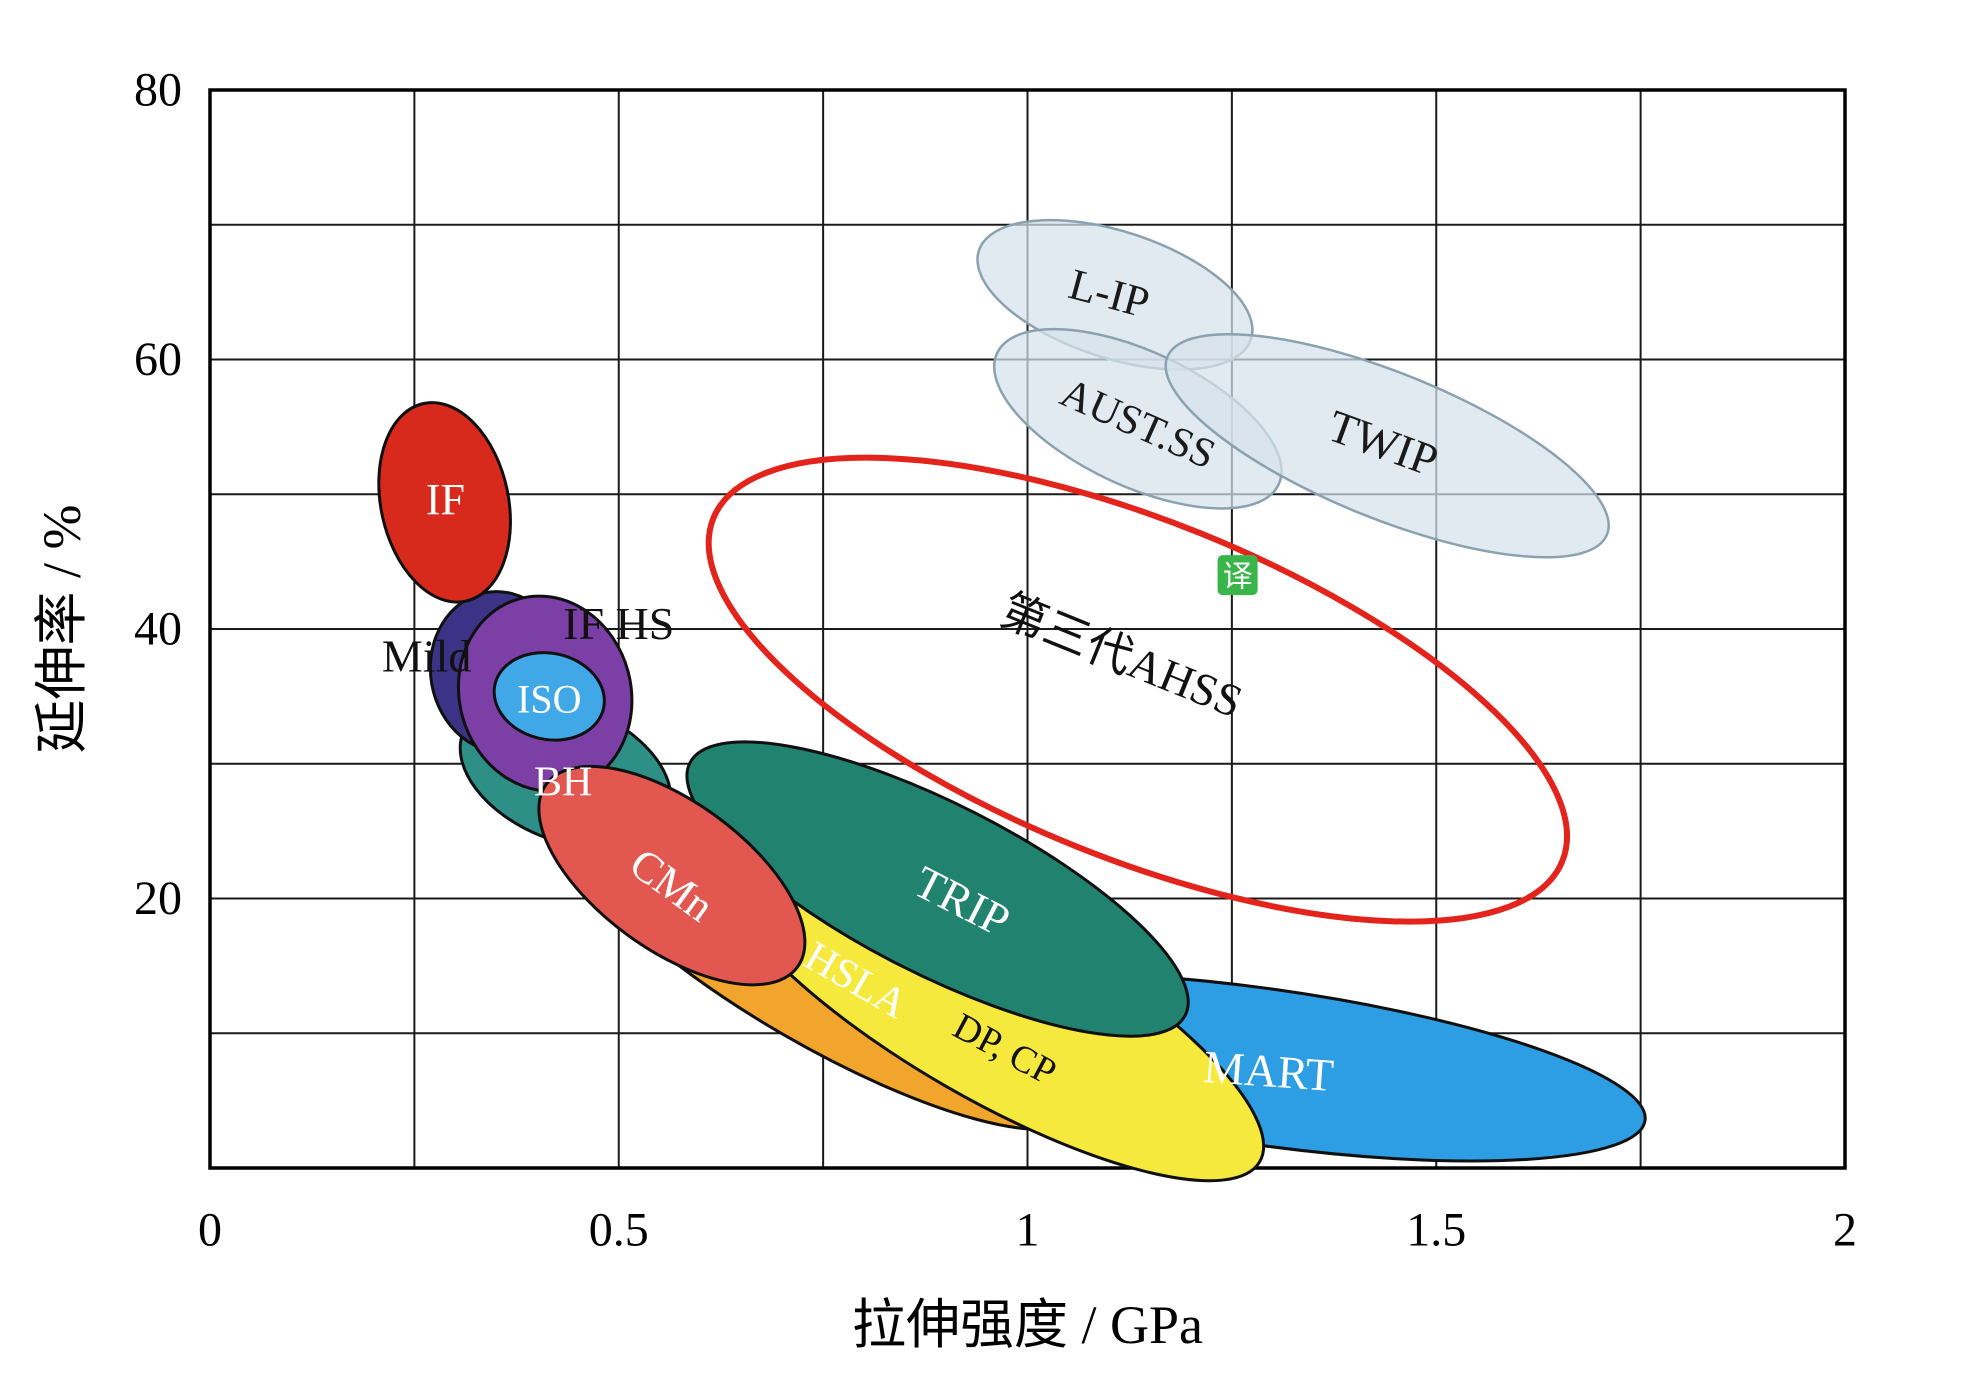 The height and width of the screenshot is (1378, 1974). What do you see at coordinates (1121, 655) in the screenshot?
I see `annotation-gen3-ahss-label: 第三代AHSS` at bounding box center [1121, 655].